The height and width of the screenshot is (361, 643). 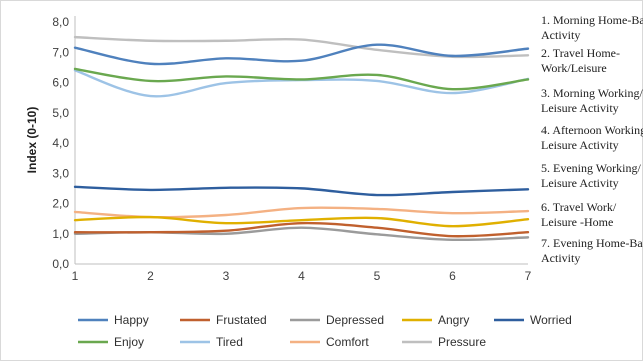 I want to click on annotation-line: 7. Evening Home-Based, so click(x=592, y=243).